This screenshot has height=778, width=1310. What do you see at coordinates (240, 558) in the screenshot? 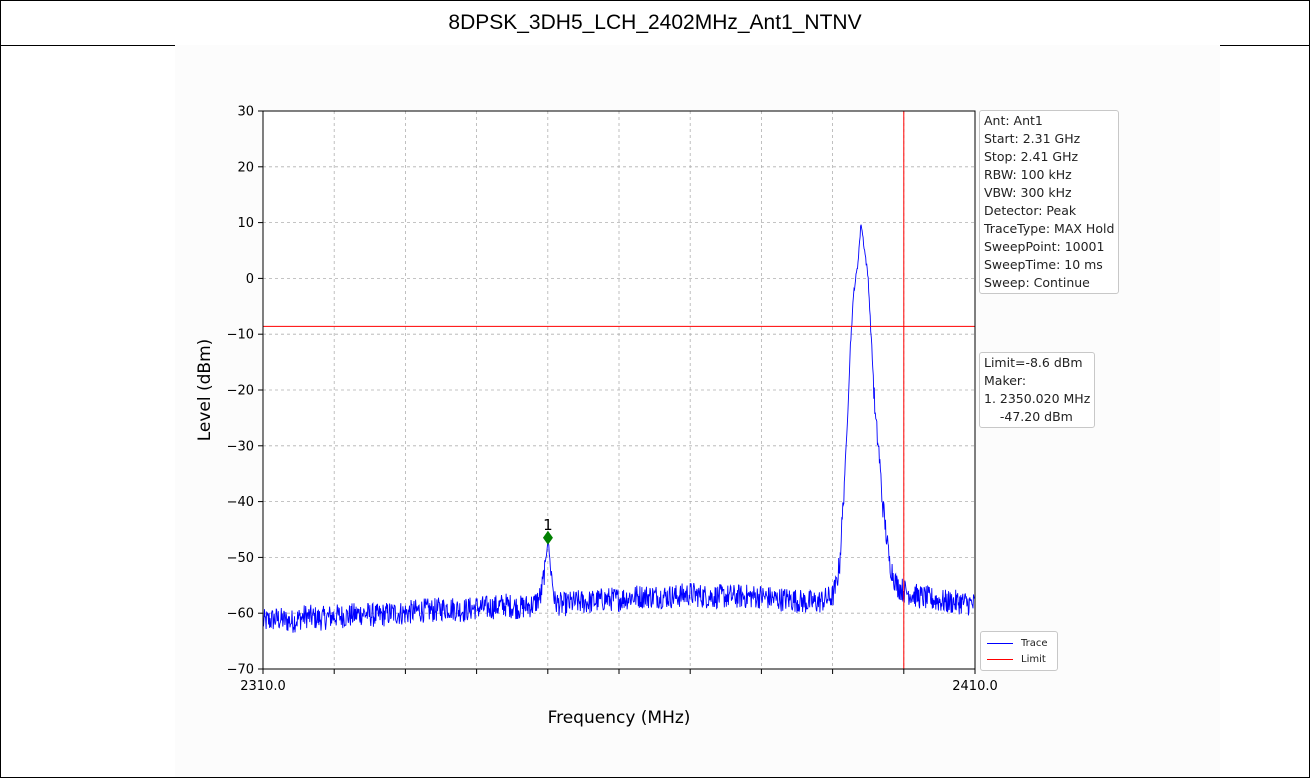
I see `y-tick-label: −50` at bounding box center [240, 558].